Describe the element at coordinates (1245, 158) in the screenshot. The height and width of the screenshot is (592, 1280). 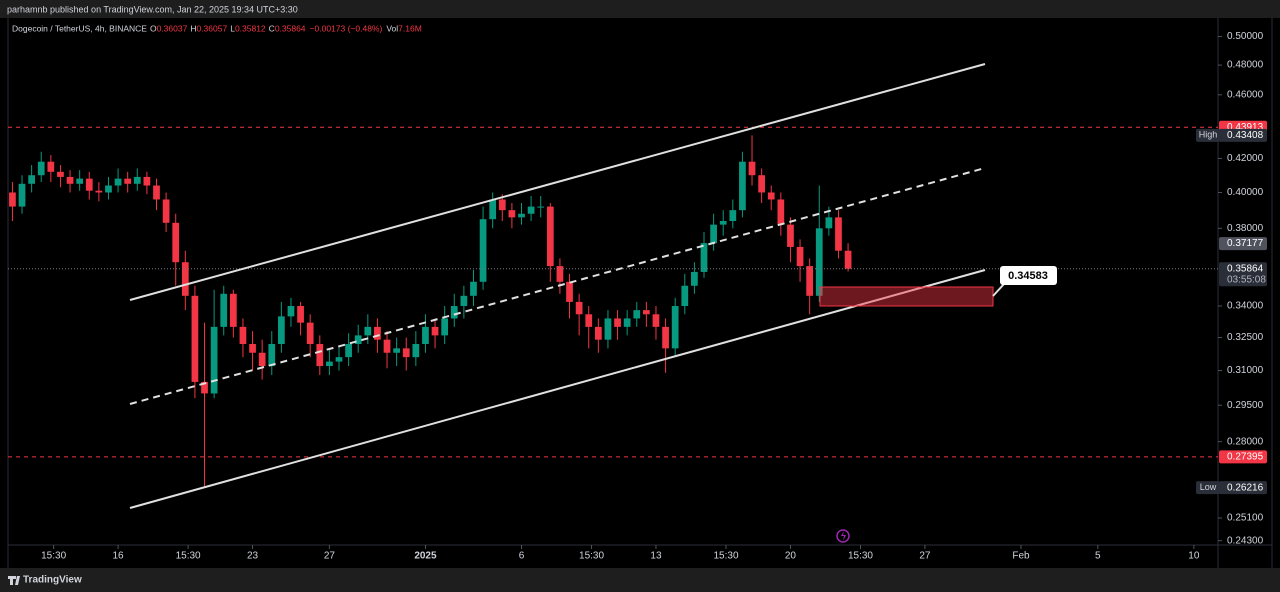
I see `y-tick-label: 0.42000` at that location.